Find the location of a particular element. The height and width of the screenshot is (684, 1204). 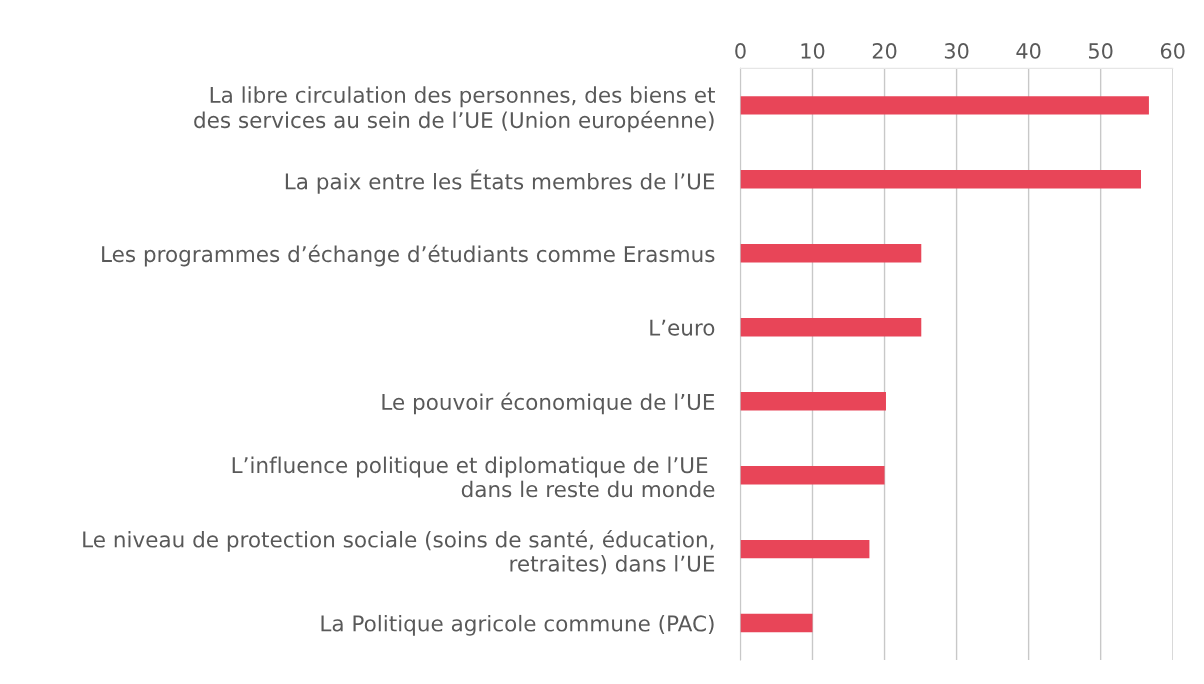

y-tick-label: La paix entre les États membres de l’UE is located at coordinates (500, 181).